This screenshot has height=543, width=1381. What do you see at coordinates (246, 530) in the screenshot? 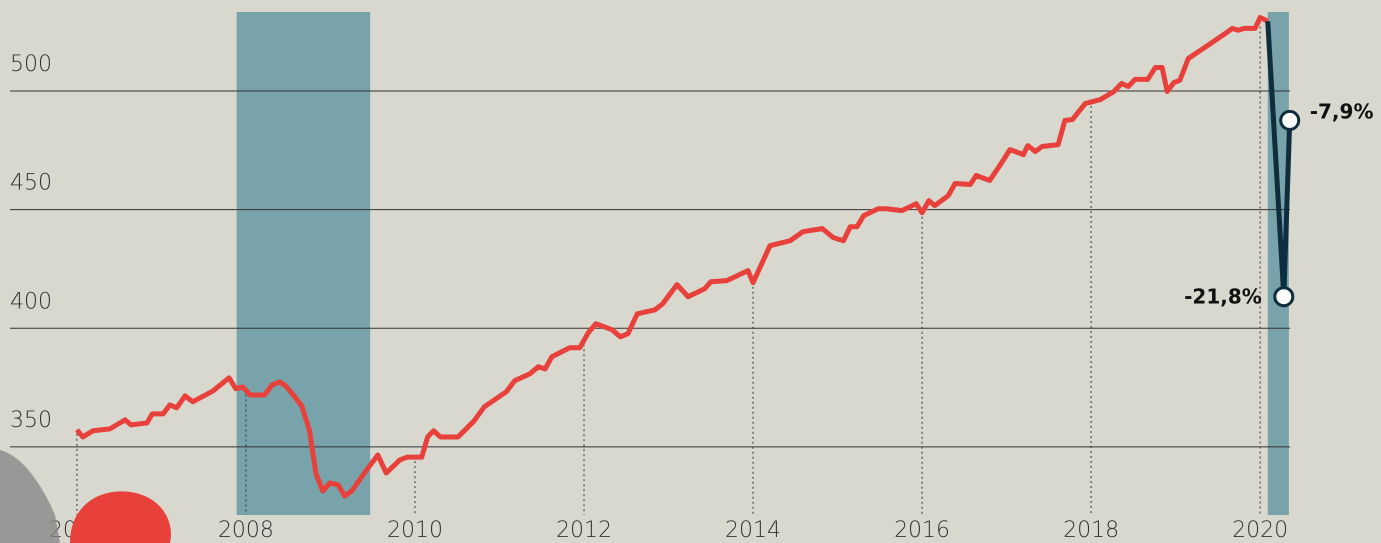
I see `x-tick-label: 2008` at bounding box center [246, 530].